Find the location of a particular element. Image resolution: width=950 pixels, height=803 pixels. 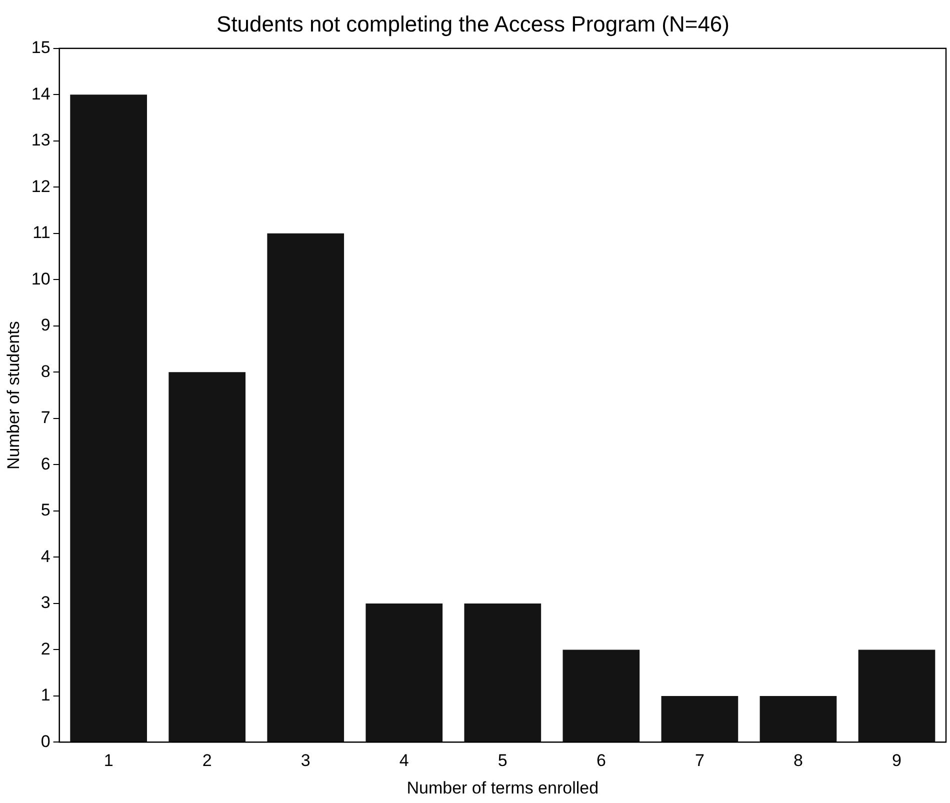

y-tick-label: 5 is located at coordinates (45, 510).